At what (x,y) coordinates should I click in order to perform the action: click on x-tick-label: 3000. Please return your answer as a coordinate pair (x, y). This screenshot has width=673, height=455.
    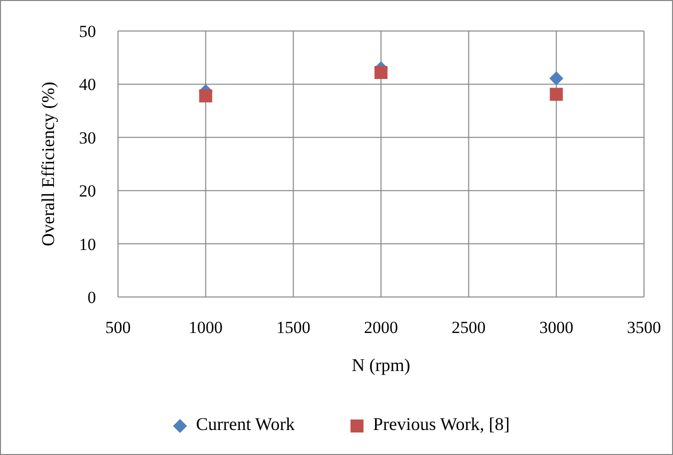
    Looking at the image, I should click on (556, 327).